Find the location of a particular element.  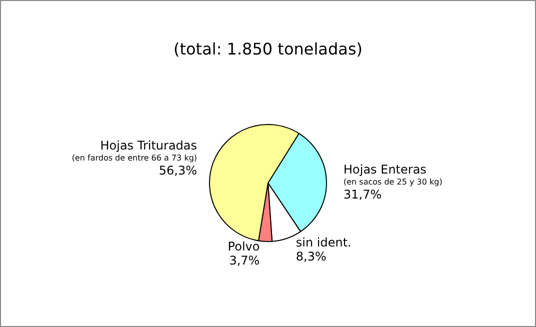

data-label: 31,7% is located at coordinates (362, 194).